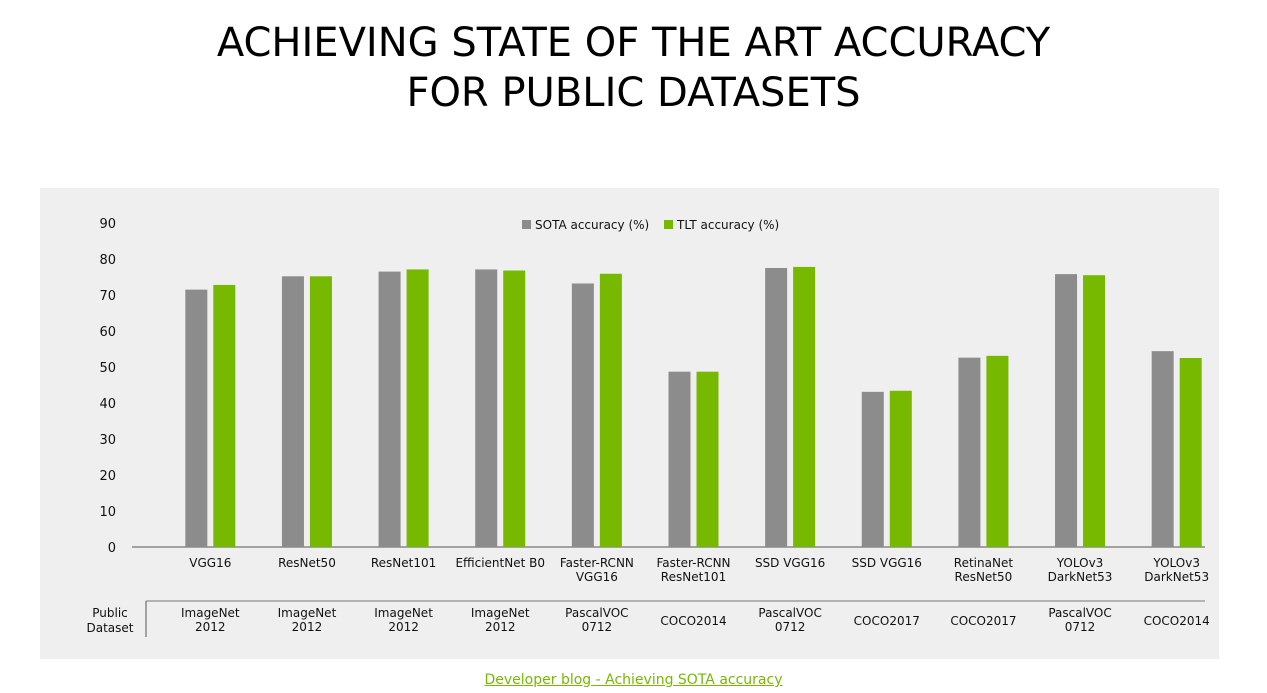 The height and width of the screenshot is (693, 1267). I want to click on y-tick-label: 70, so click(107, 296).